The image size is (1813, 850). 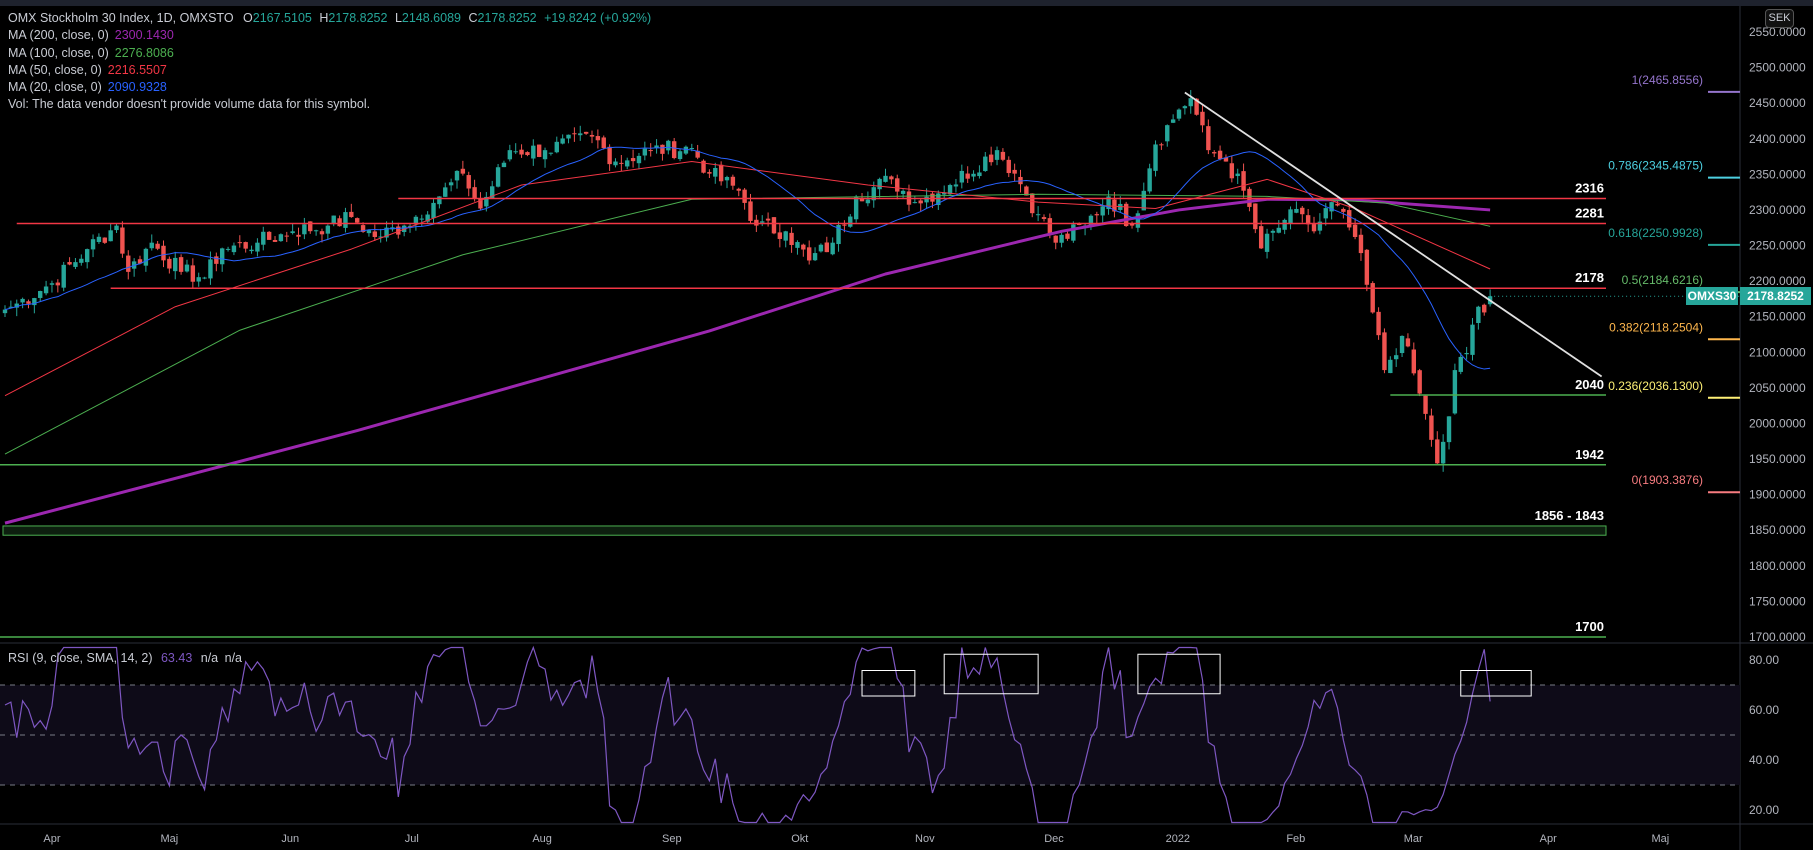 I want to click on ma100-legend: MA (100, close, 0) 2276.8086, so click(x=329, y=53).